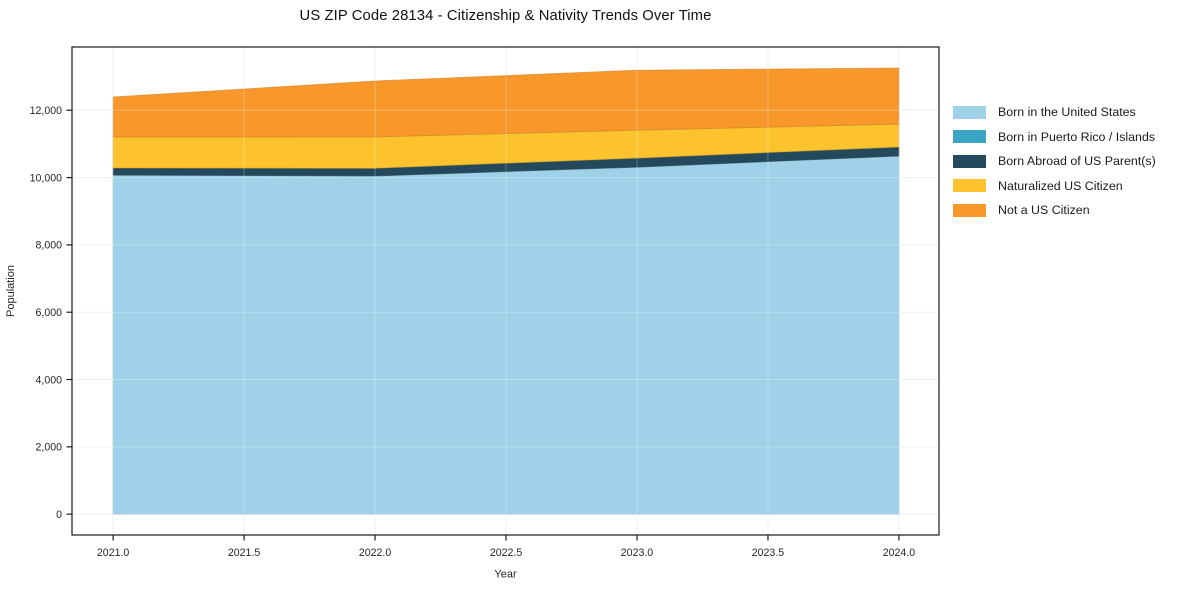  Describe the element at coordinates (244, 553) in the screenshot. I see `x-tick-label: 2021.5` at that location.